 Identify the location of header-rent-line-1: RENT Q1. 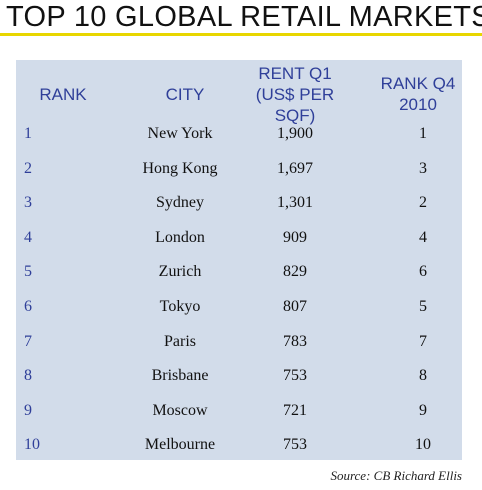
(295, 73).